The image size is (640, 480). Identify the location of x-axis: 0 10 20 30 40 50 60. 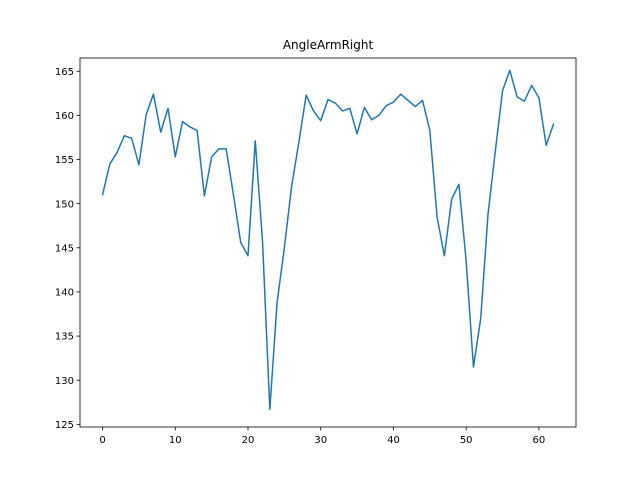
(322, 436).